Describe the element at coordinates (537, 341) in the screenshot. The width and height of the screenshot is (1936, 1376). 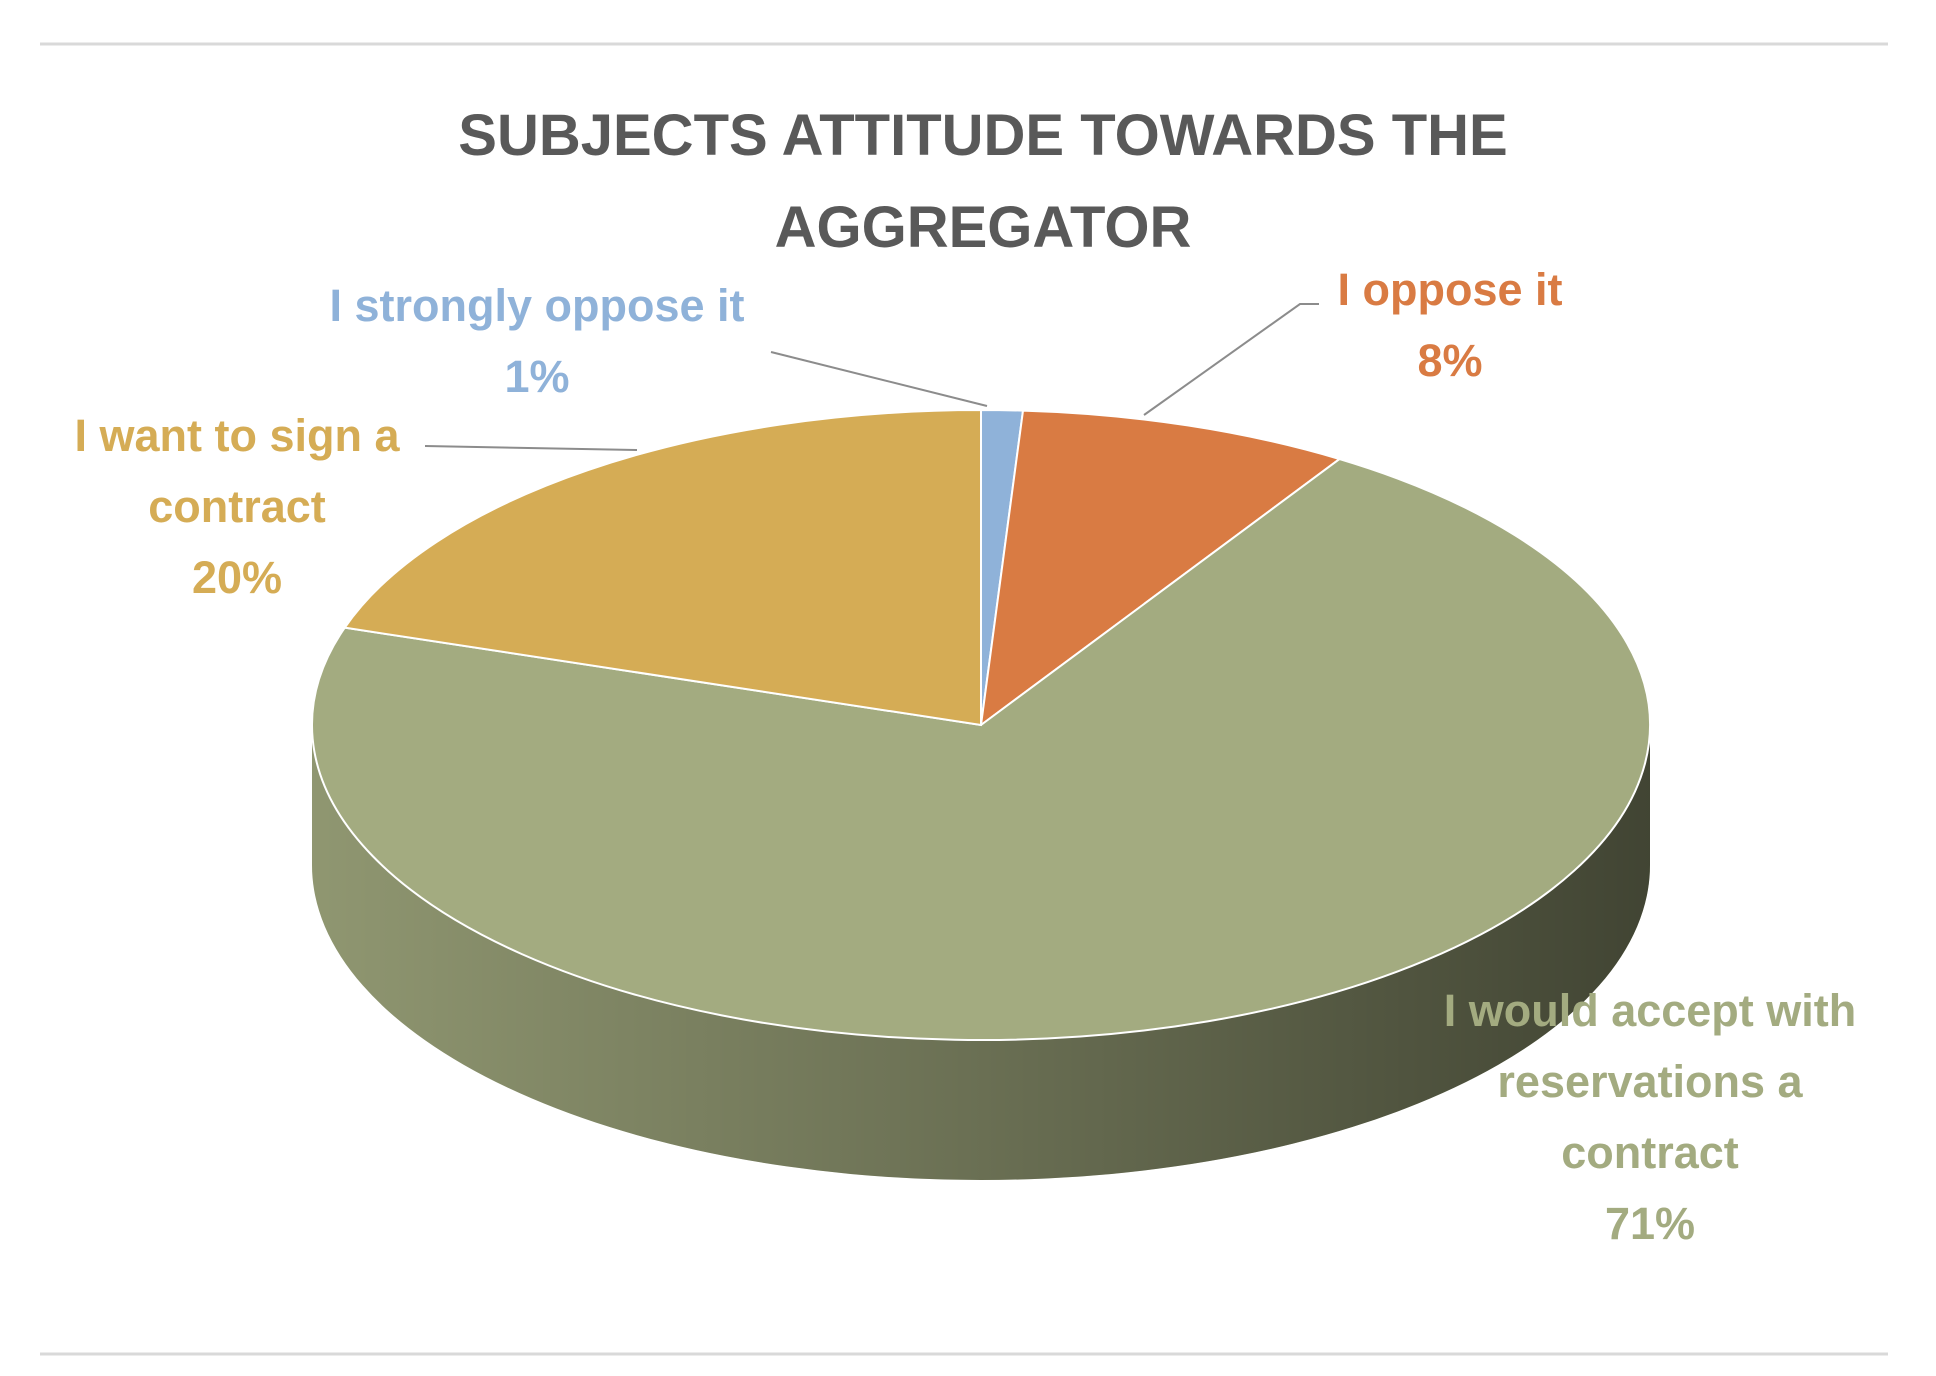
I see `data-label: I strongly oppose it 1%` at that location.